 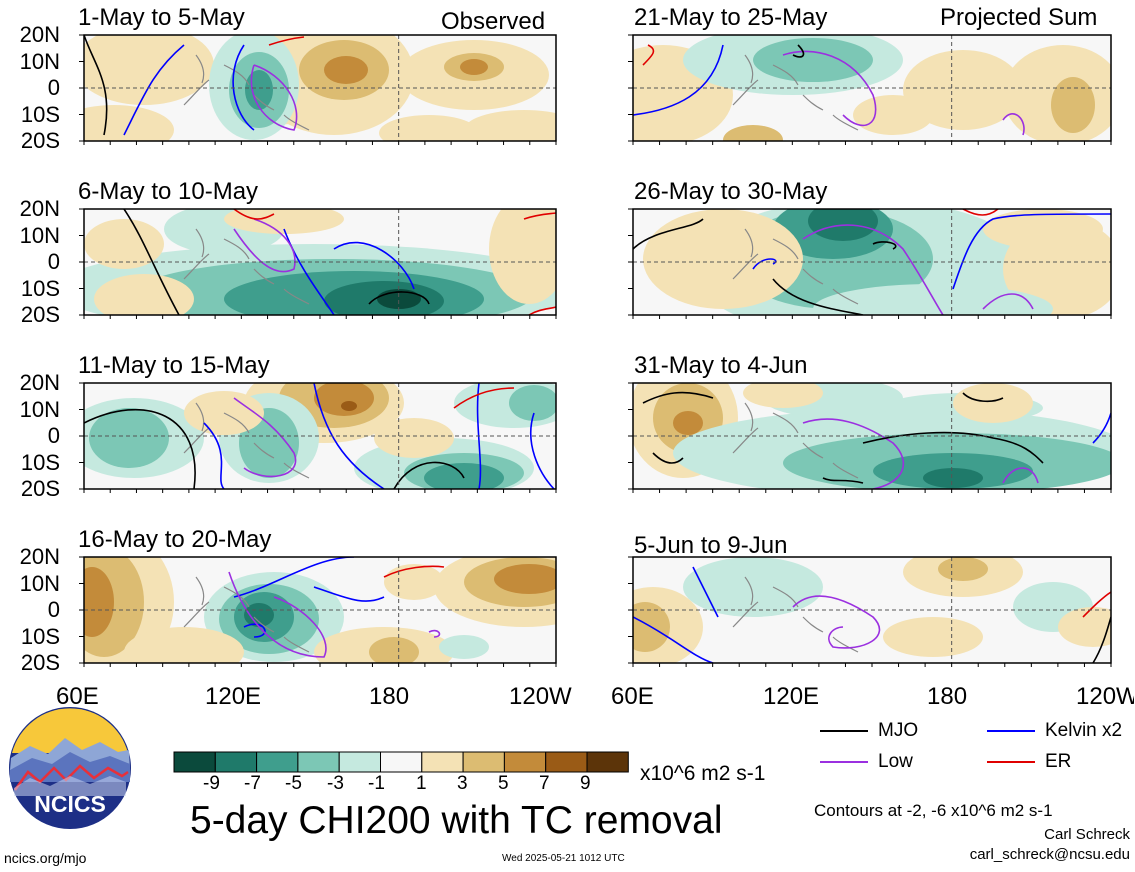 What do you see at coordinates (318, 89) in the screenshot?
I see `panel-obs1` at bounding box center [318, 89].